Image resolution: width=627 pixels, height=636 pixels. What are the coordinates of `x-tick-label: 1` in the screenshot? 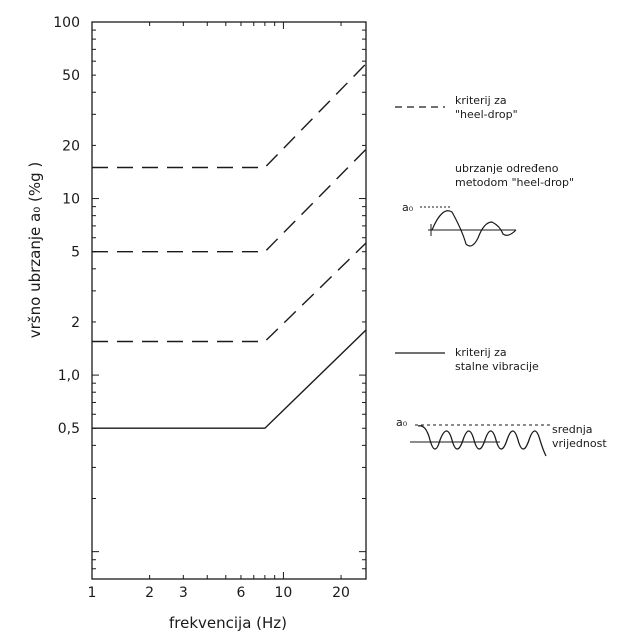 It's located at (92, 593).